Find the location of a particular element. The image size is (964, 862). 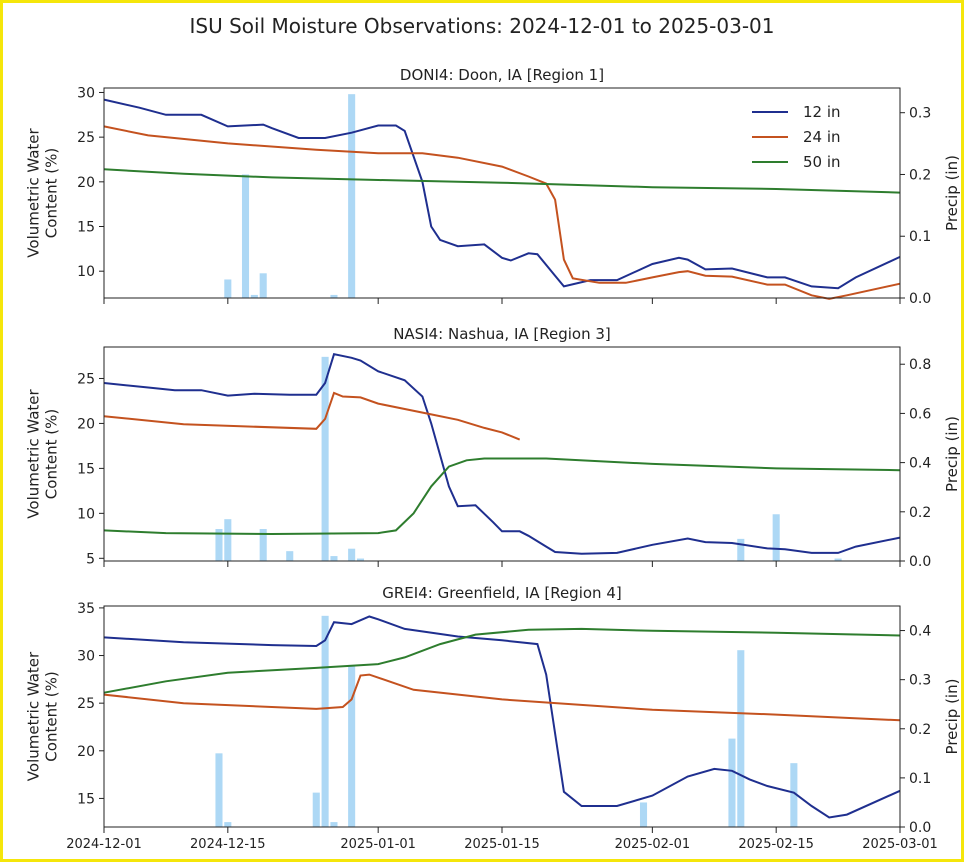

y2-tick-label: 0.6 is located at coordinates (920, 414).